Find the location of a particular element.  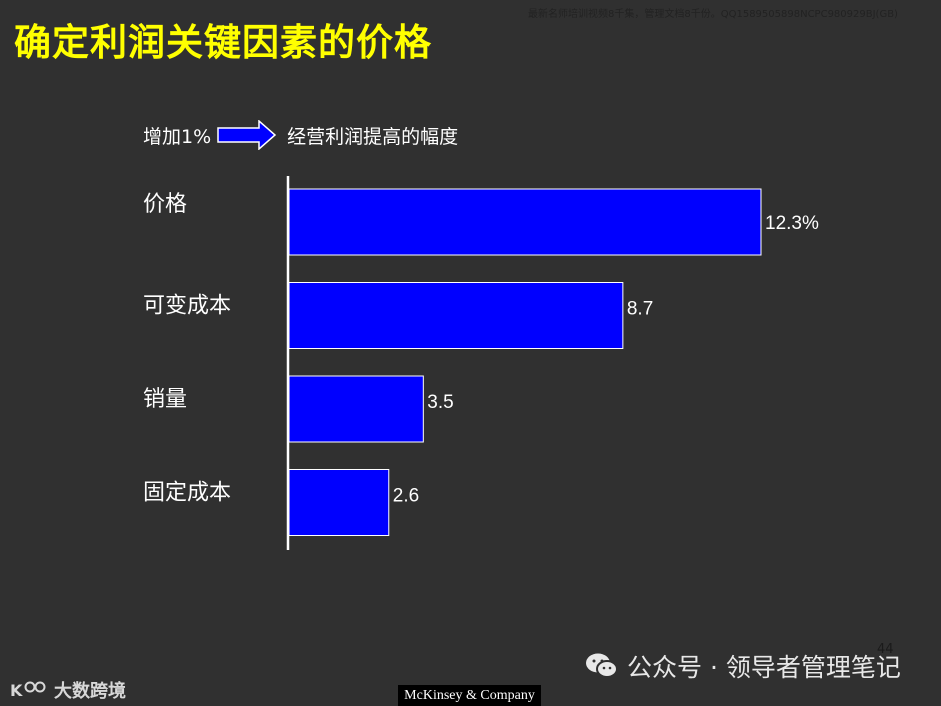

category-label: 价格 is located at coordinates (165, 204).